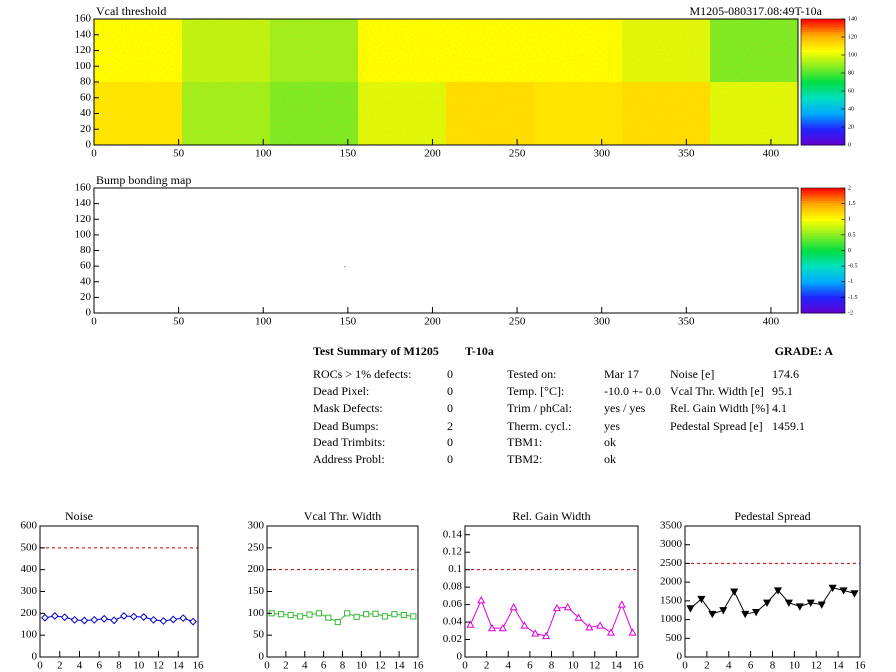  Describe the element at coordinates (455, 569) in the screenshot. I see `y-tick-label: 0.1` at that location.